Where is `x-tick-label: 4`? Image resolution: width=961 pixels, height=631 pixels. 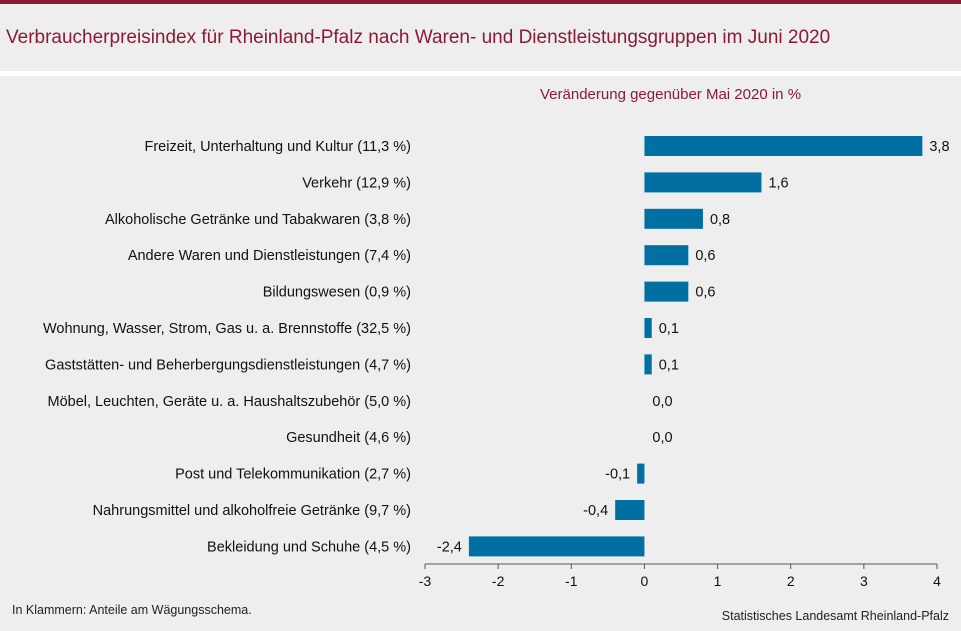 x-tick-label: 4 is located at coordinates (937, 581).